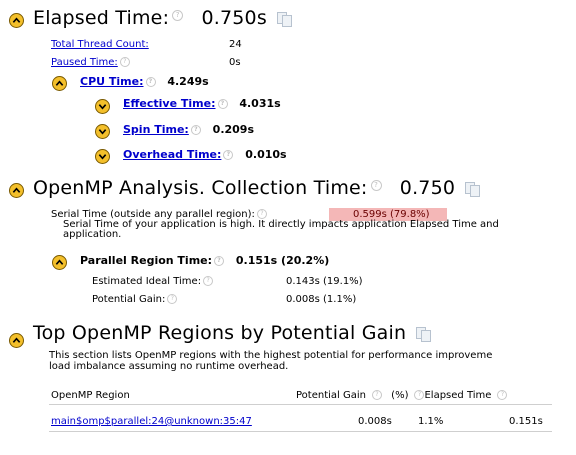 This screenshot has width=576, height=455. I want to click on table-row-divider, so click(300, 431).